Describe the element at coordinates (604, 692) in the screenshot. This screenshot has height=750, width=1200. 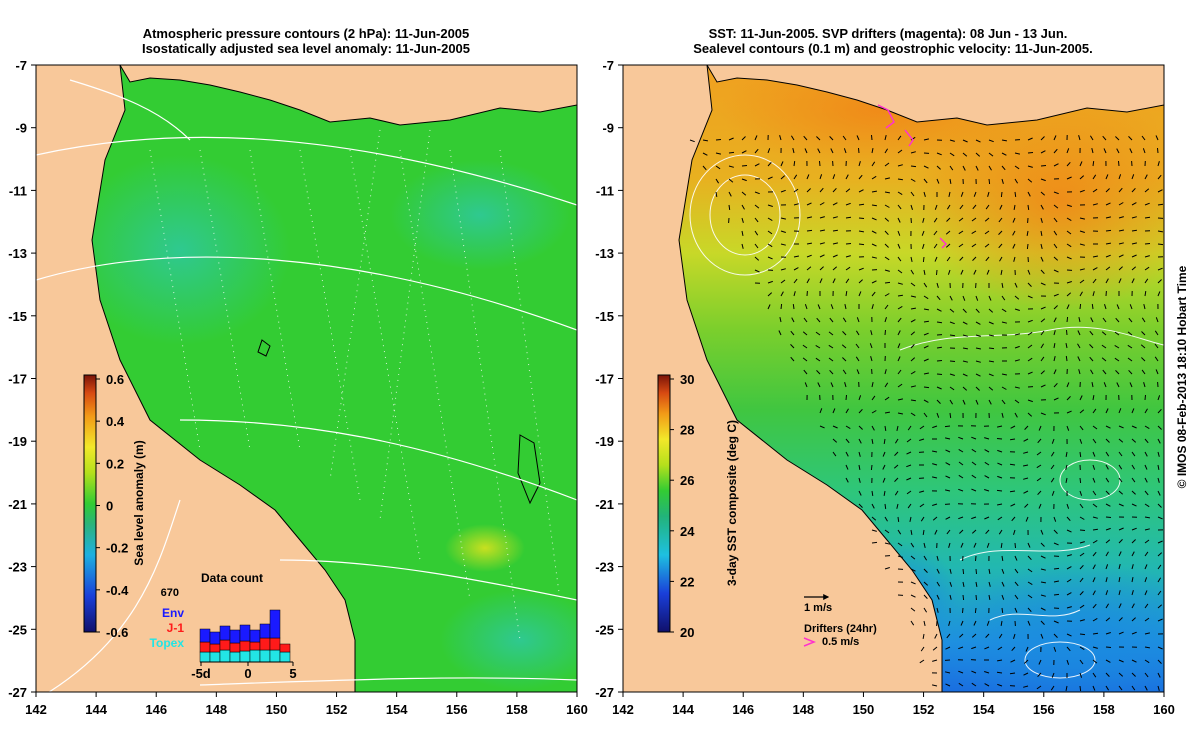
I see `right-y-tick-label: -27` at that location.